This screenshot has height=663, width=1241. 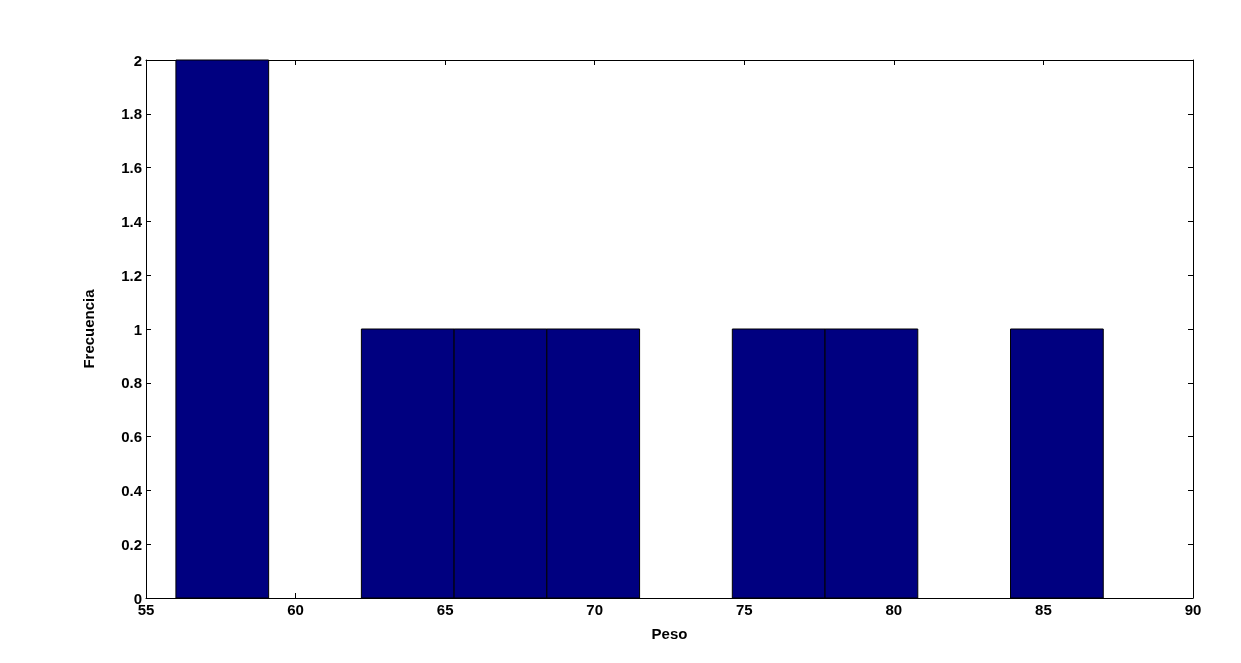 What do you see at coordinates (131, 544) in the screenshot?
I see `y-tick-label: 0.2` at bounding box center [131, 544].